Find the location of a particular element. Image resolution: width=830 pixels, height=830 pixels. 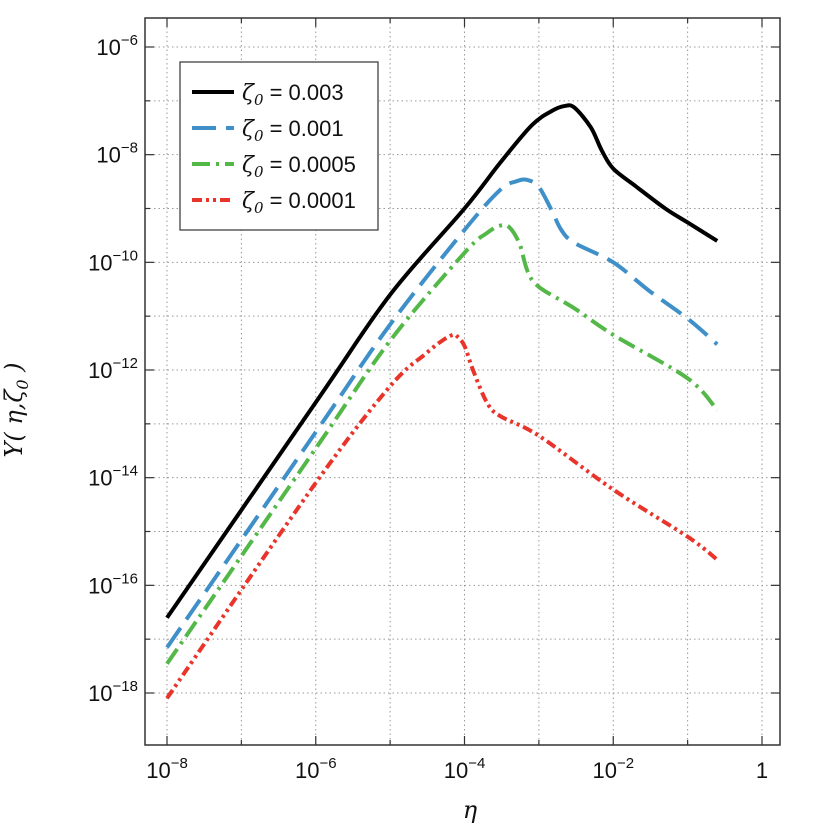

x-tick-label: 1 is located at coordinates (762, 770).